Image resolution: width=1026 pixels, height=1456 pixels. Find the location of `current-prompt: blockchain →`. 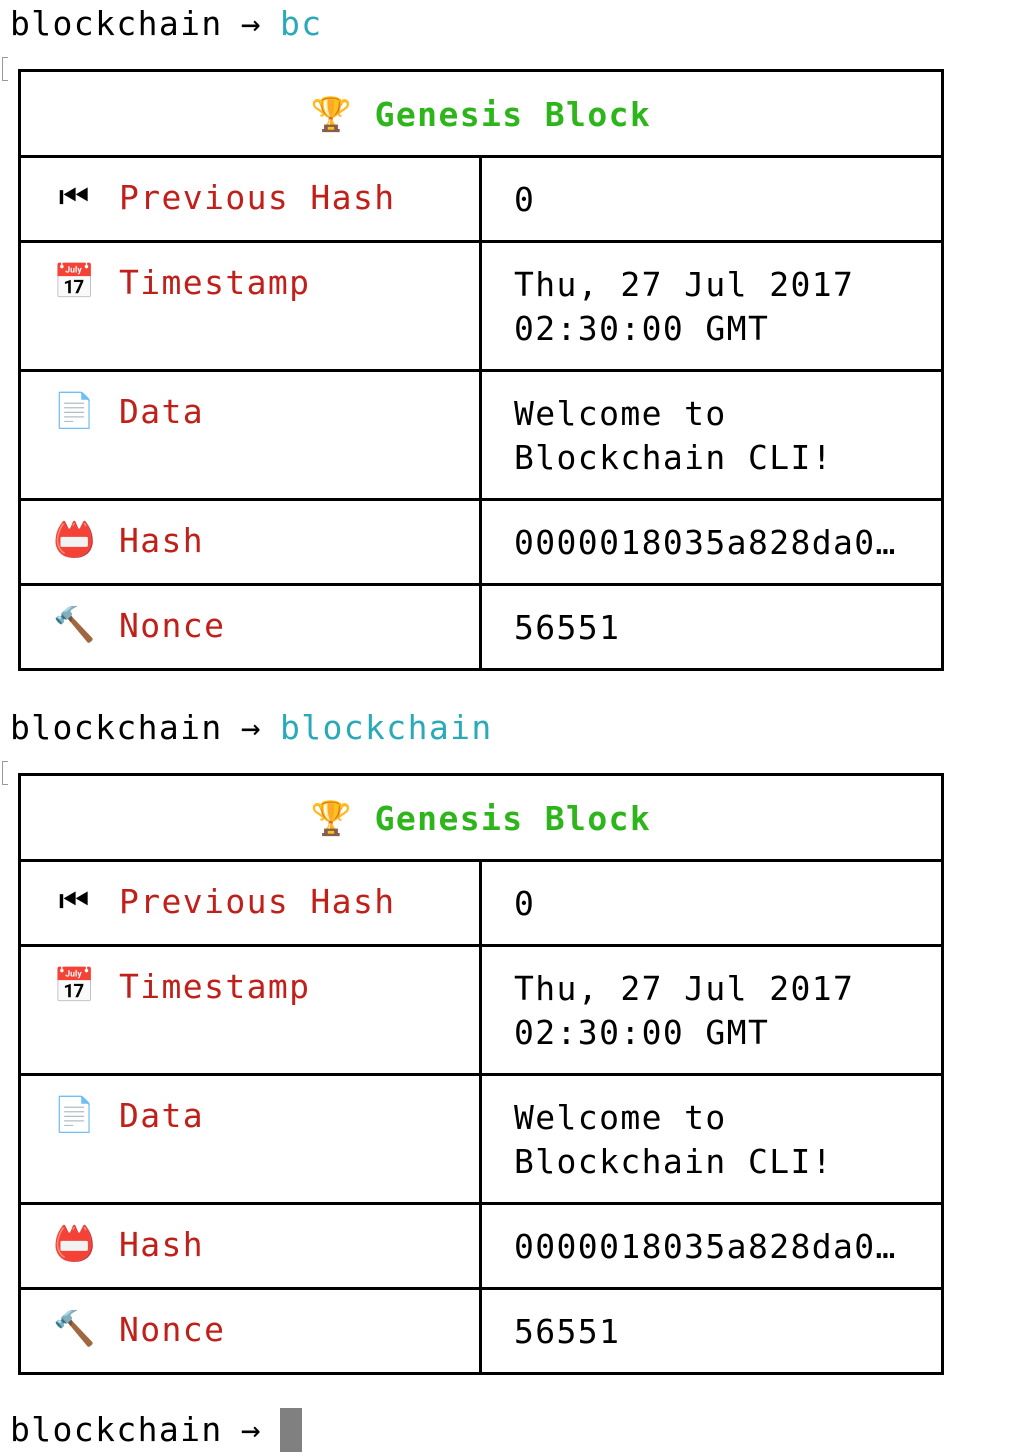

current-prompt: blockchain → is located at coordinates (156, 1430).